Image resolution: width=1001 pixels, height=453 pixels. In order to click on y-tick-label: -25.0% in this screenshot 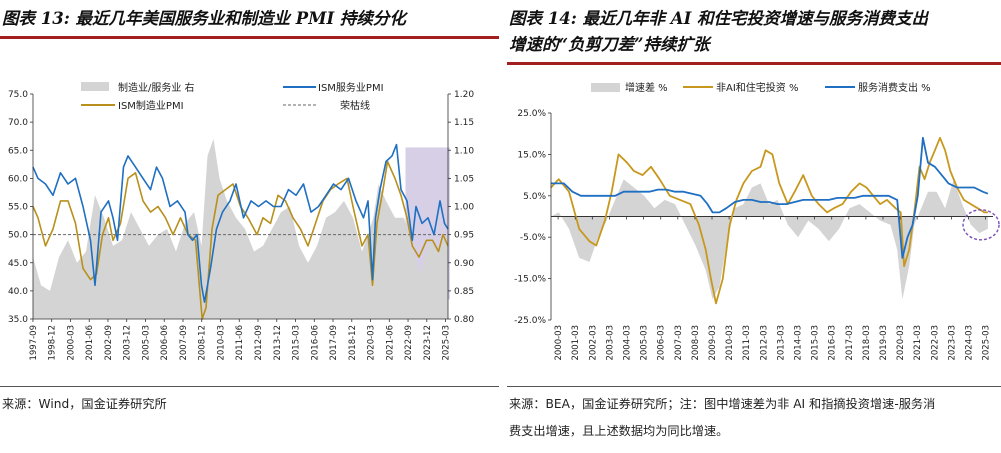, I will do `click(530, 321)`.